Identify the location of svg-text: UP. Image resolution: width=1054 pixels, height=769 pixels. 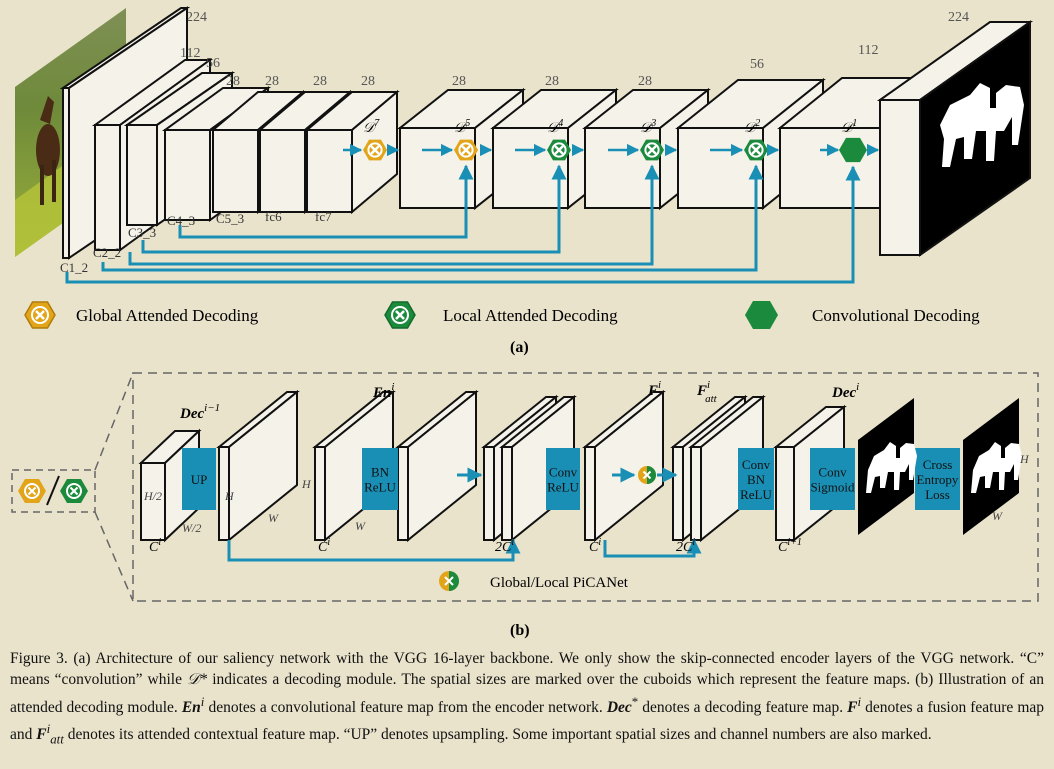
(199, 479).